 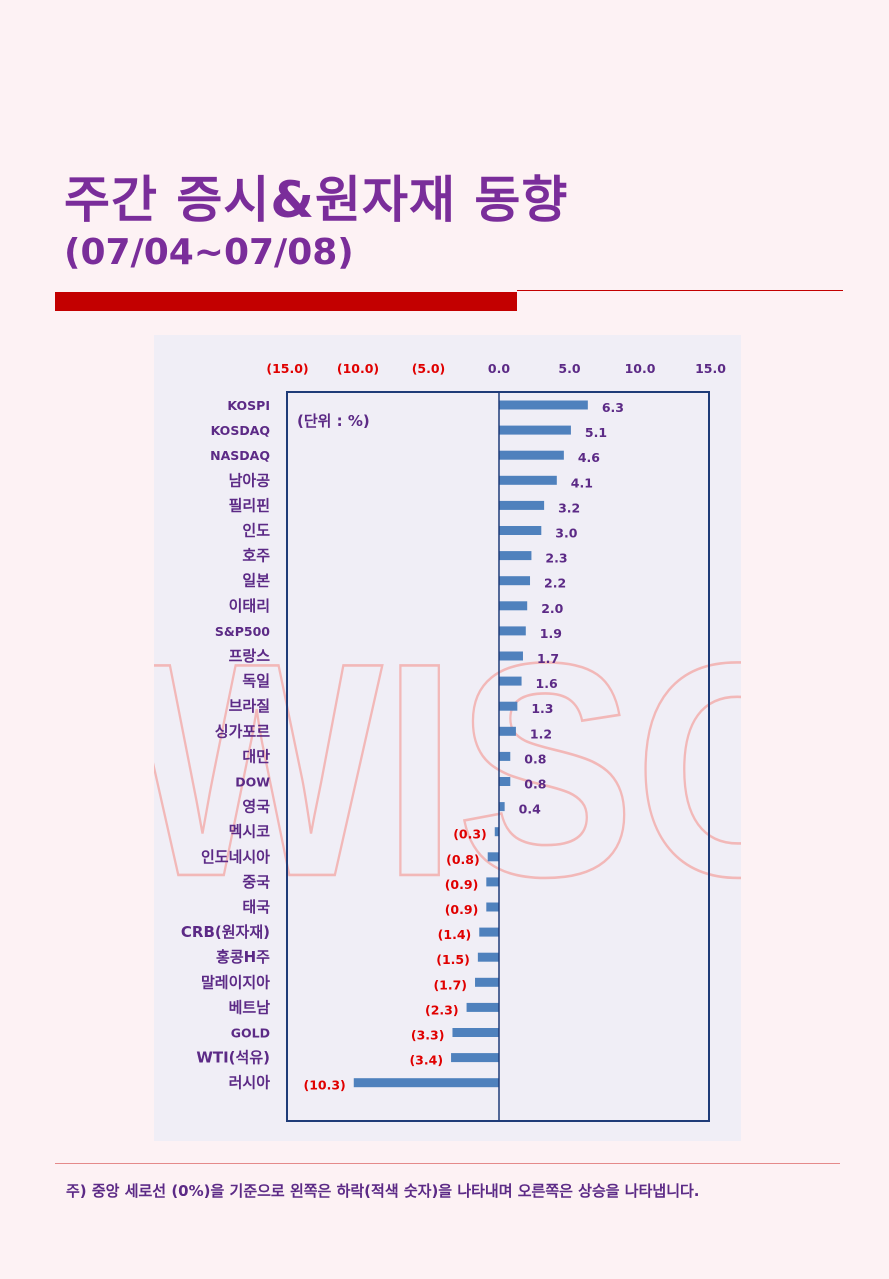 I want to click on category-label: 멕시코, so click(x=250, y=832).